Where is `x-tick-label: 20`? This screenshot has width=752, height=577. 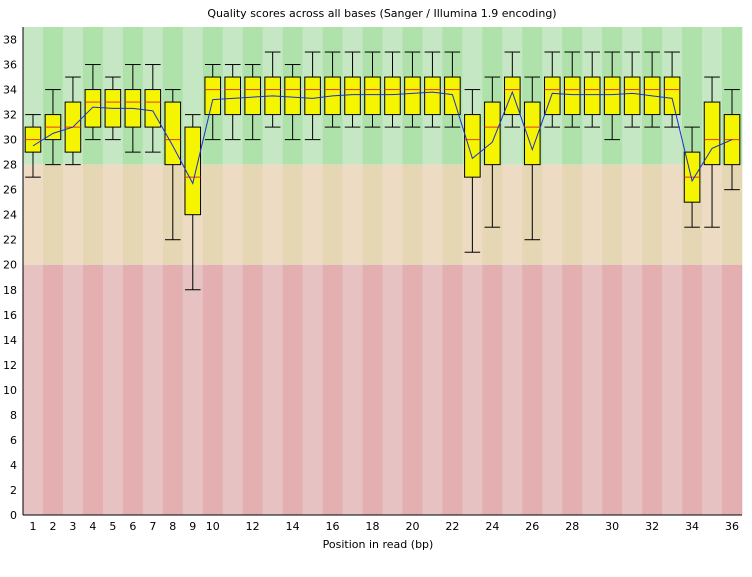 x-tick-label: 20 is located at coordinates (412, 526).